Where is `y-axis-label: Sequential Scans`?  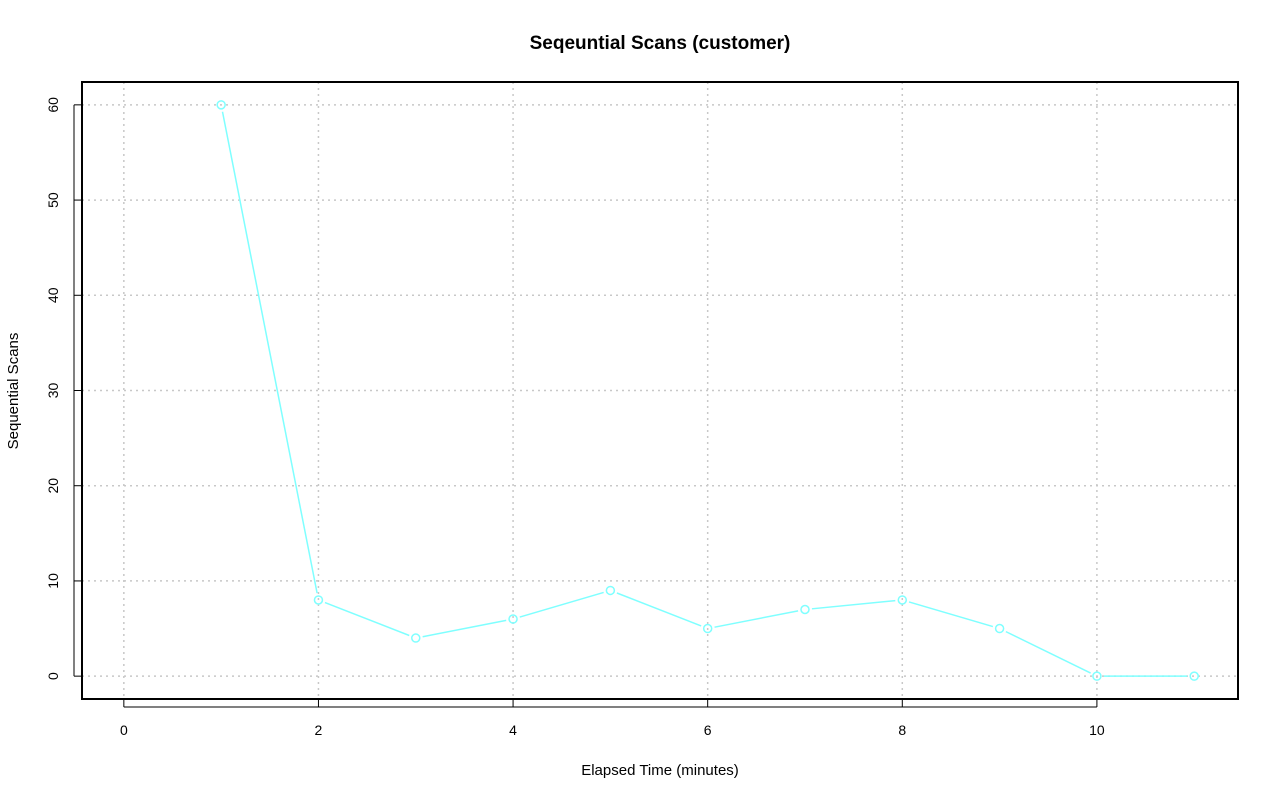 y-axis-label: Sequential Scans is located at coordinates (13, 391).